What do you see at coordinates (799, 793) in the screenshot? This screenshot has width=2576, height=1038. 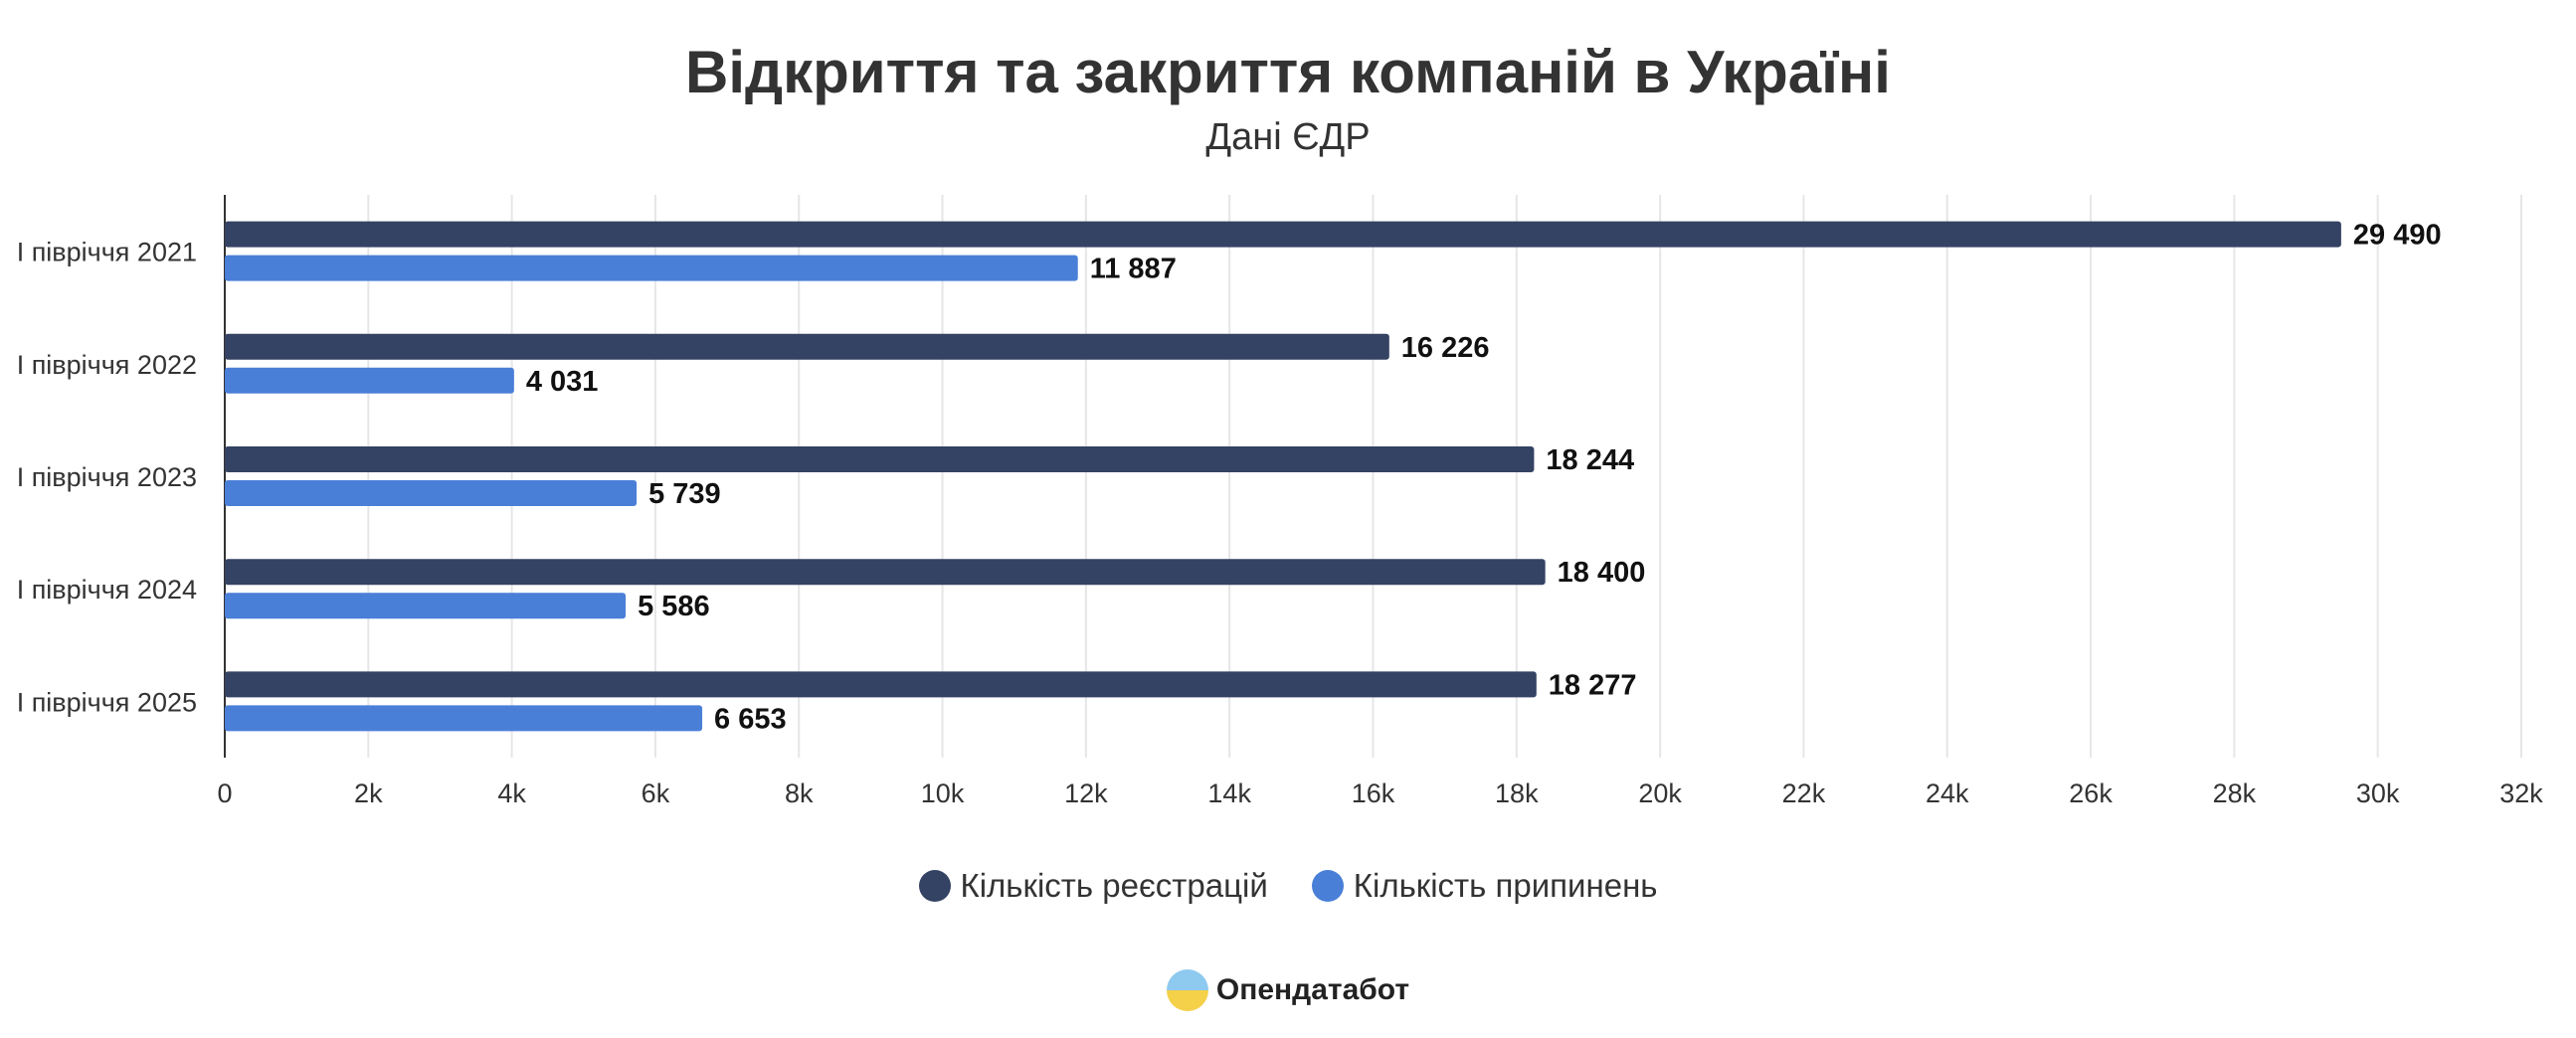 I see `x-tick-label: 8k` at bounding box center [799, 793].